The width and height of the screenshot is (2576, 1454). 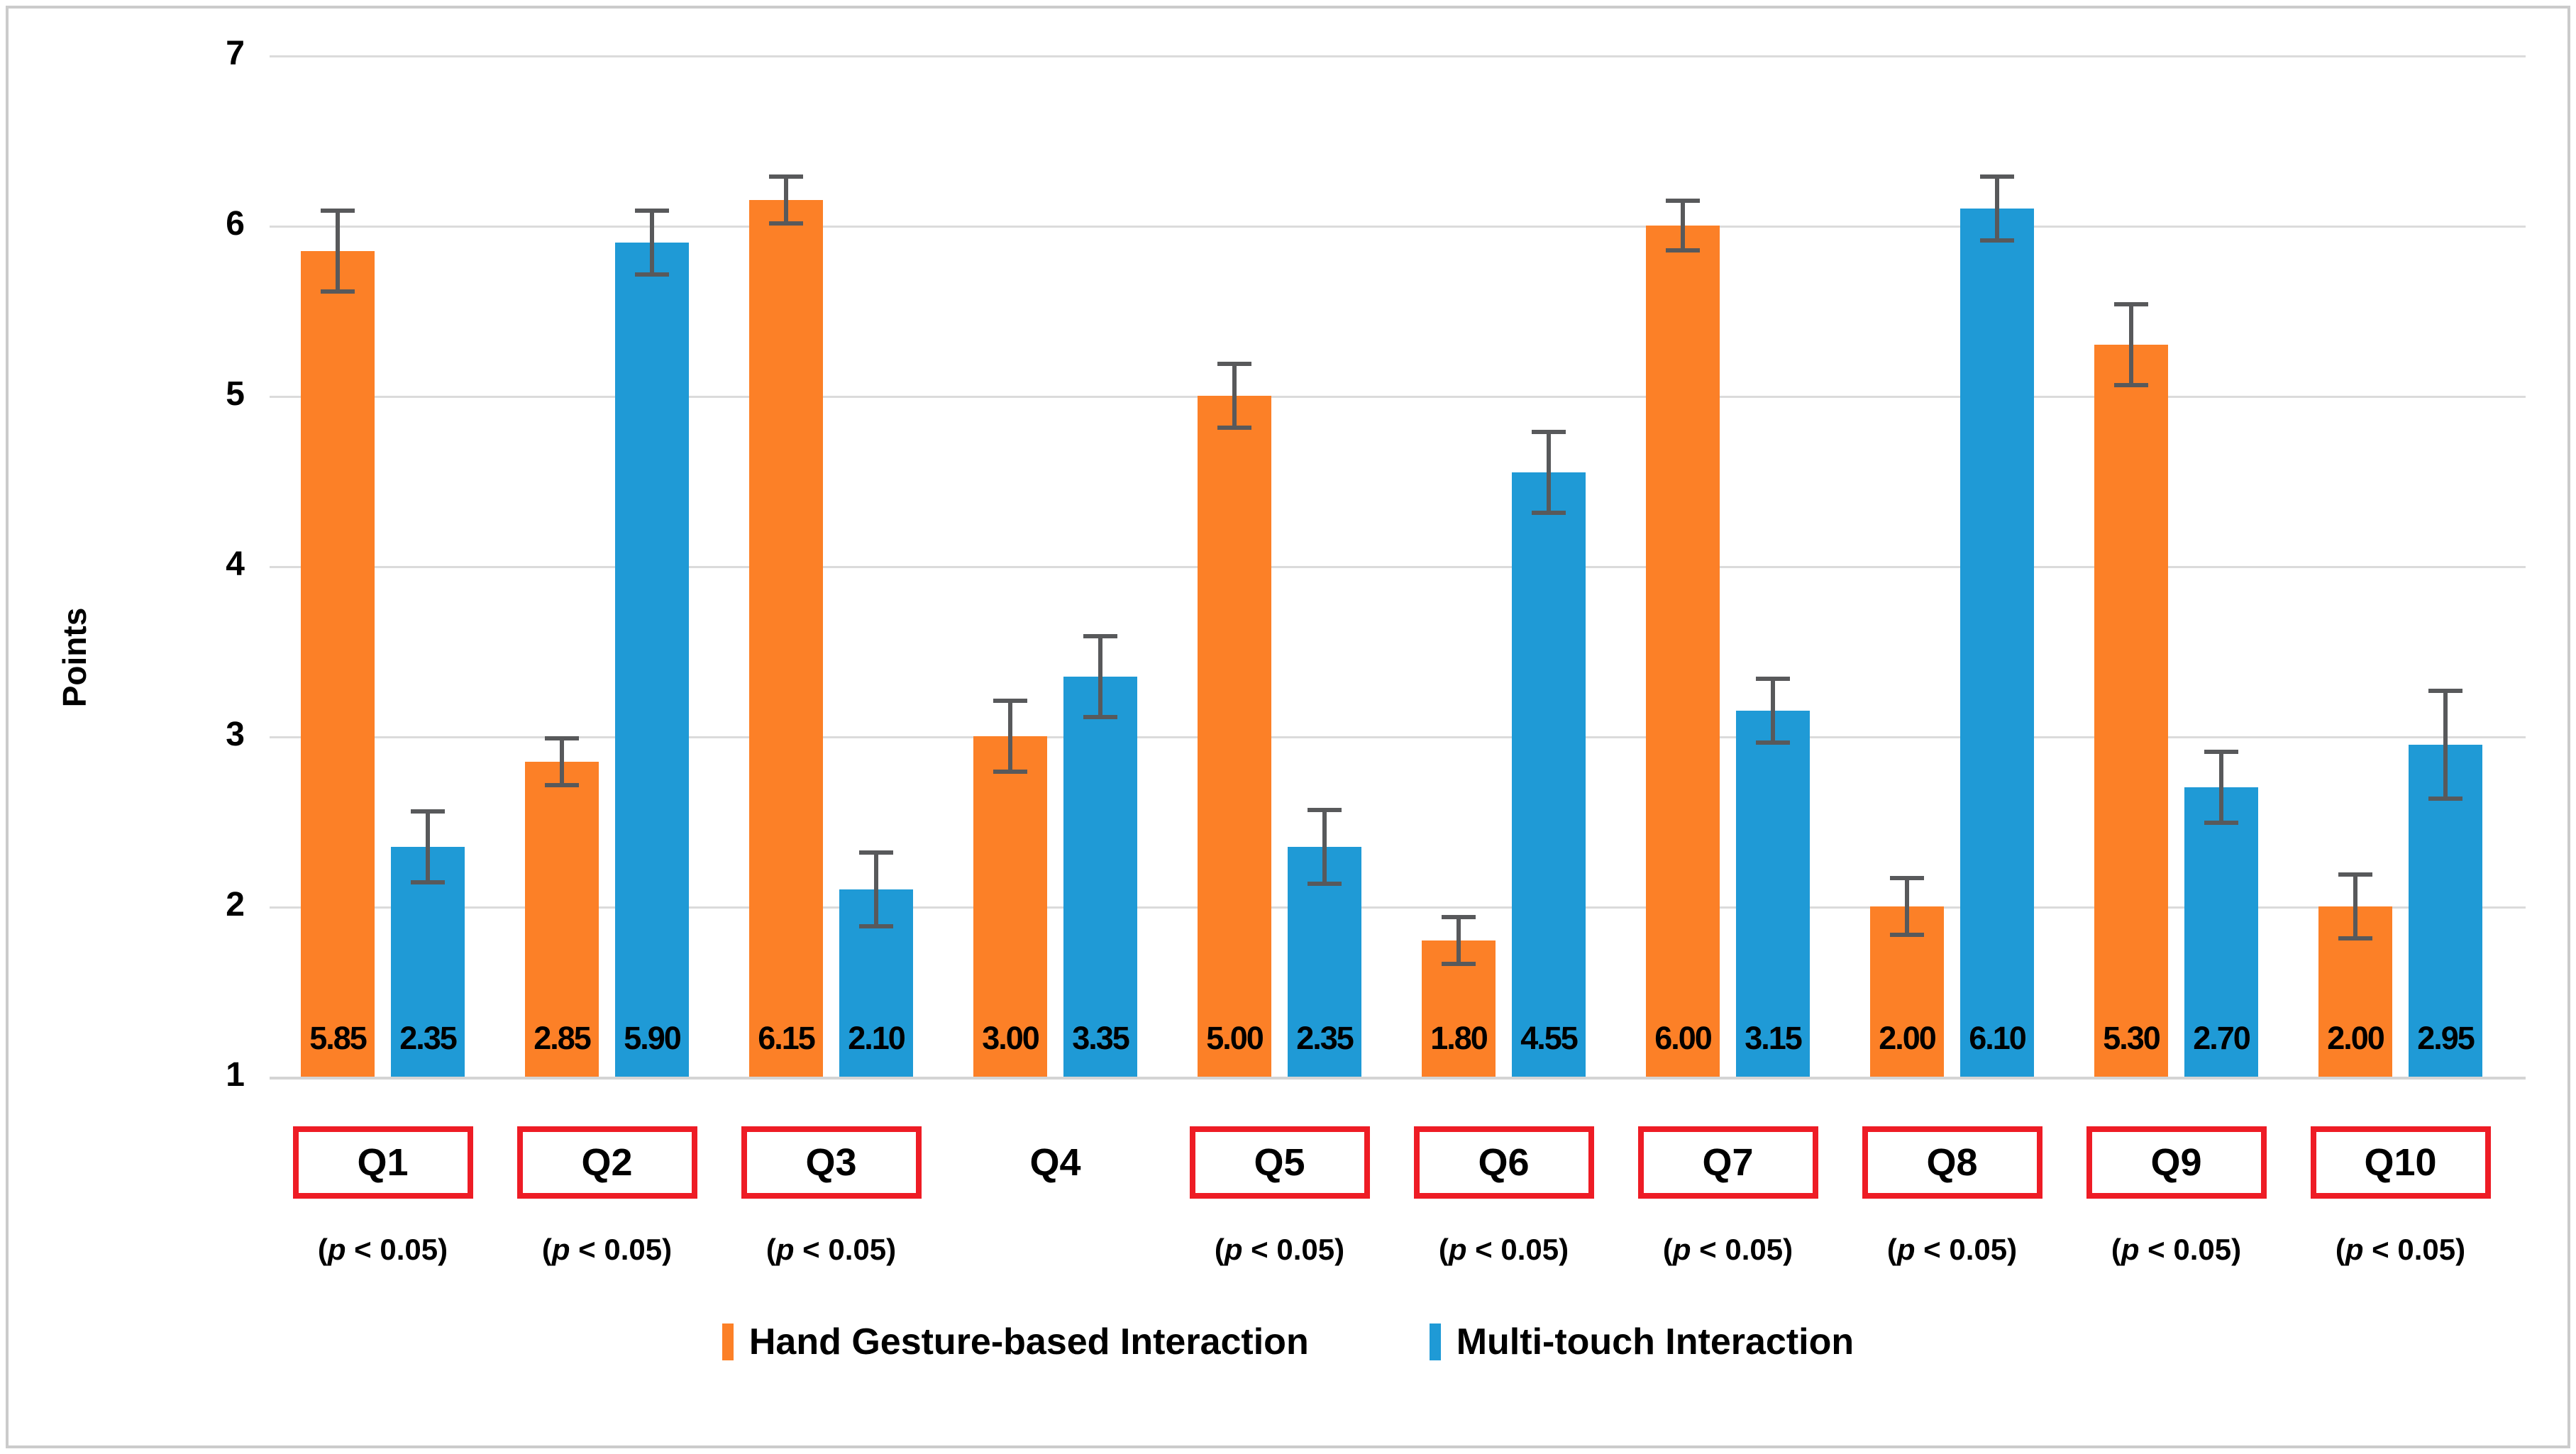 I want to click on y-tick-label-6: 6, so click(x=235, y=223).